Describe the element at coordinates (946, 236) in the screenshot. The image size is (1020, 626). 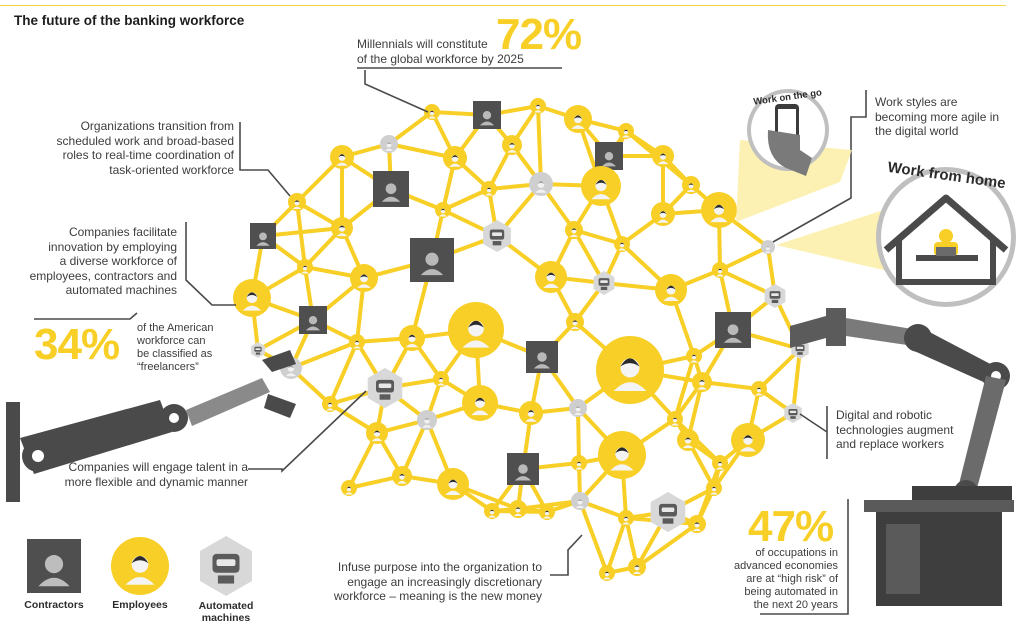
I see `worker-head` at that location.